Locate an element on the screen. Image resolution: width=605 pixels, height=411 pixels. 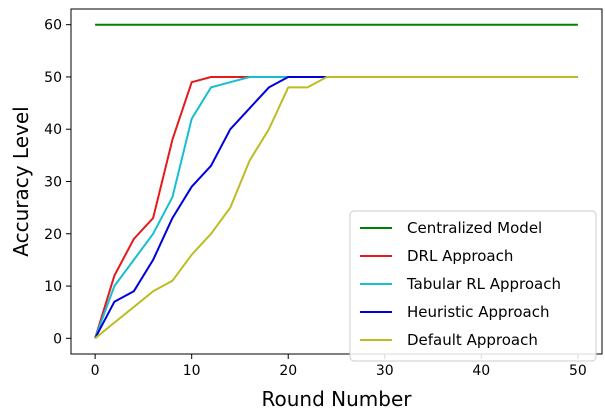
y-tick-label: 30 is located at coordinates (53, 183).